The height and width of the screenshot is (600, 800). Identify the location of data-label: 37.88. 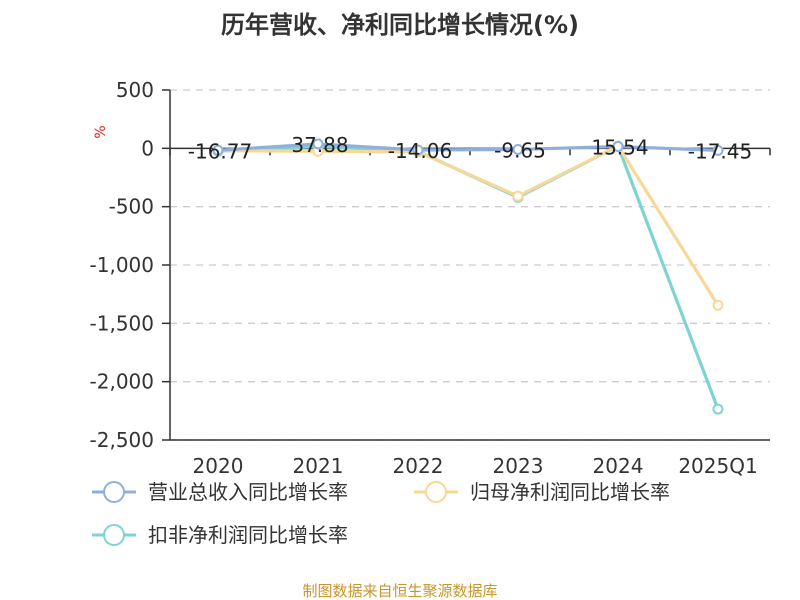
(319, 145).